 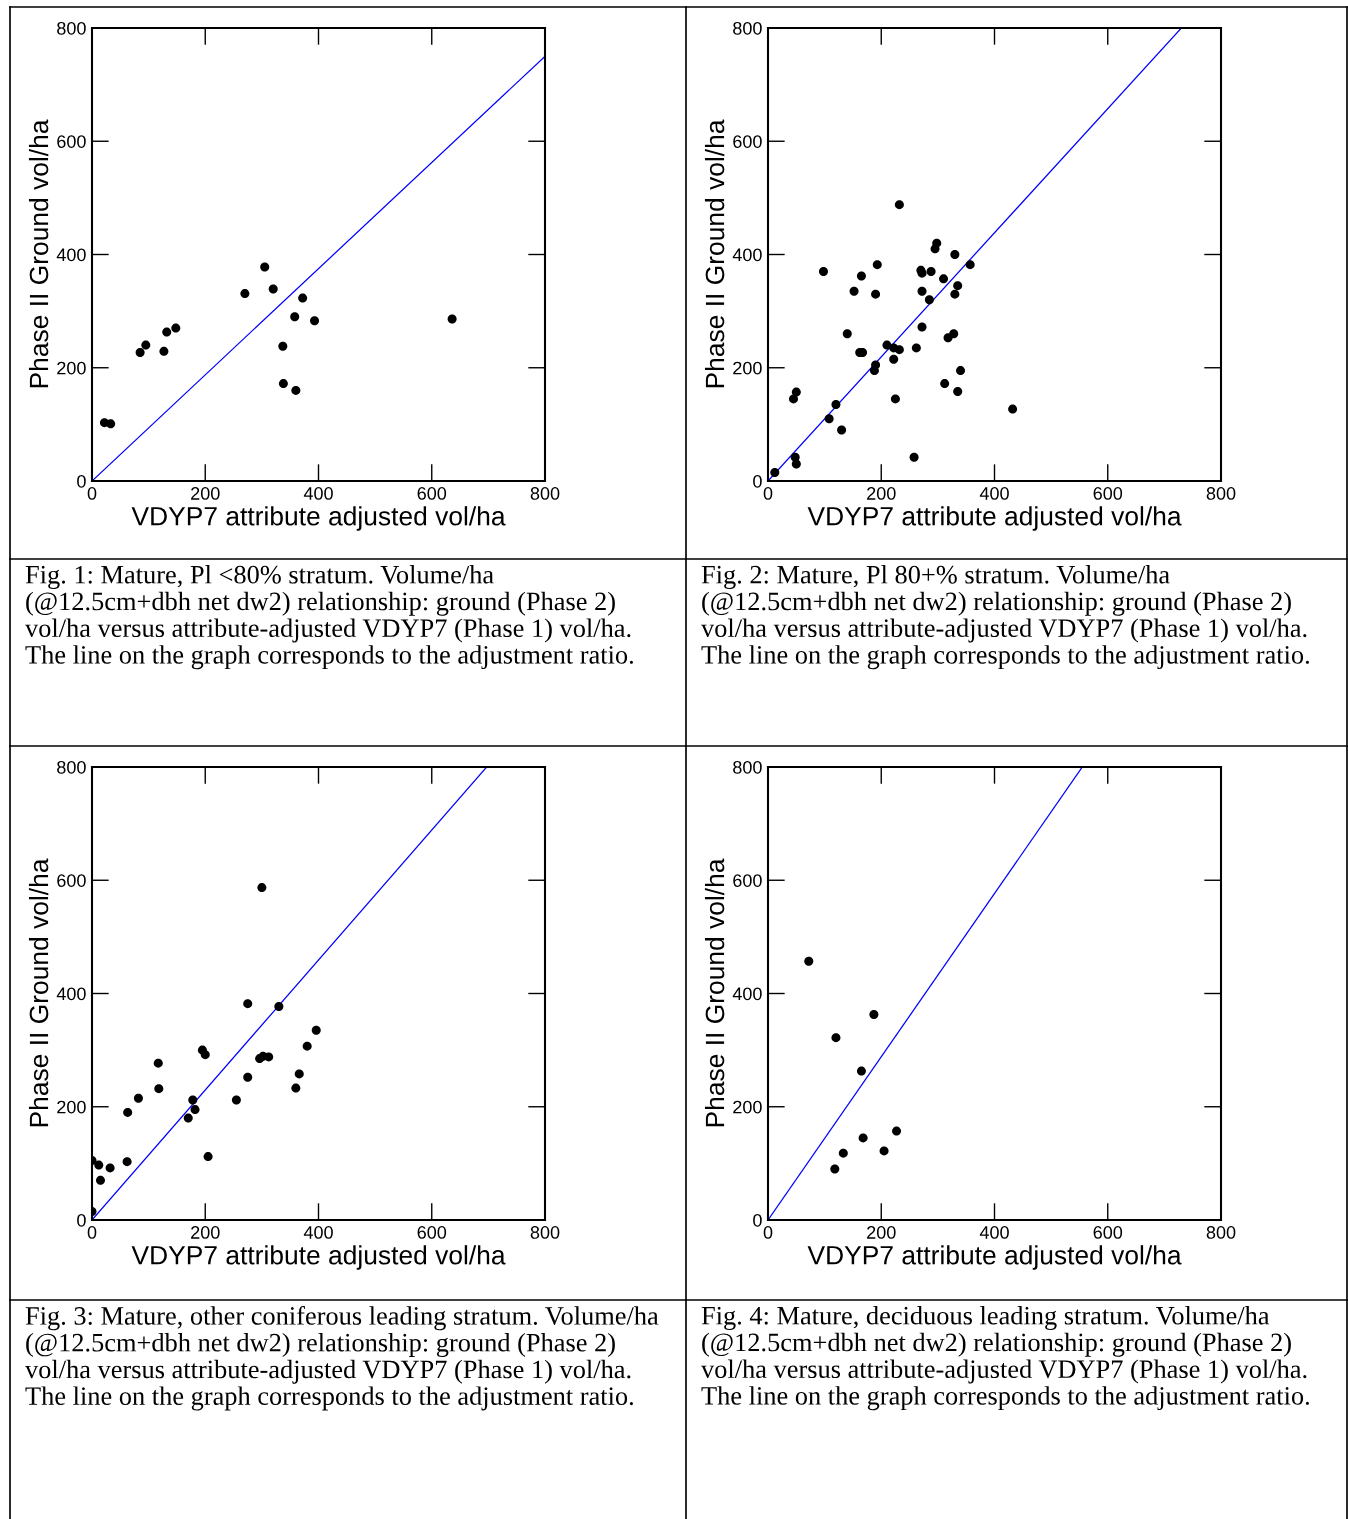 What do you see at coordinates (342, 1358) in the screenshot?
I see `caption: Fig. 3: Mature, other coniferous leading stratum. Volume/ha (@12.5cm+dbh net dw2) relationship: ground (Phase 2) vol/ha versus attribute-adjusted VDYP7 (Phase 1) vol/ha. The line on the graph corresponds to the adjustment ratio.` at bounding box center [342, 1358].